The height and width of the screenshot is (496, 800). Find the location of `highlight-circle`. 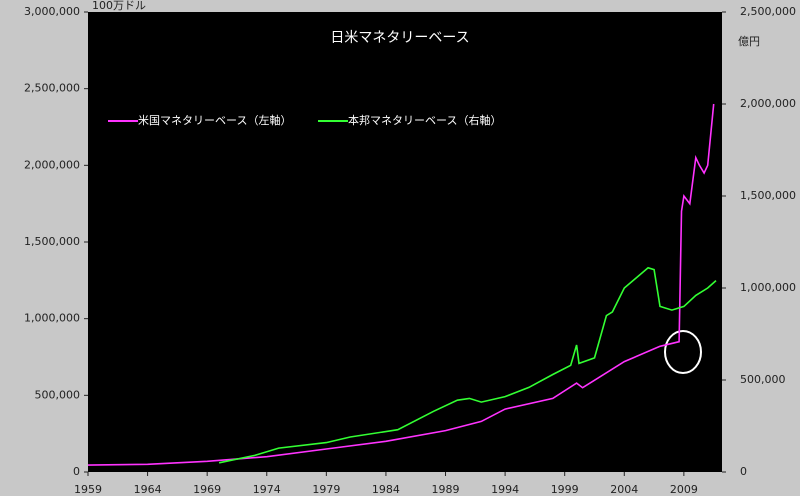

highlight-circle is located at coordinates (683, 352).